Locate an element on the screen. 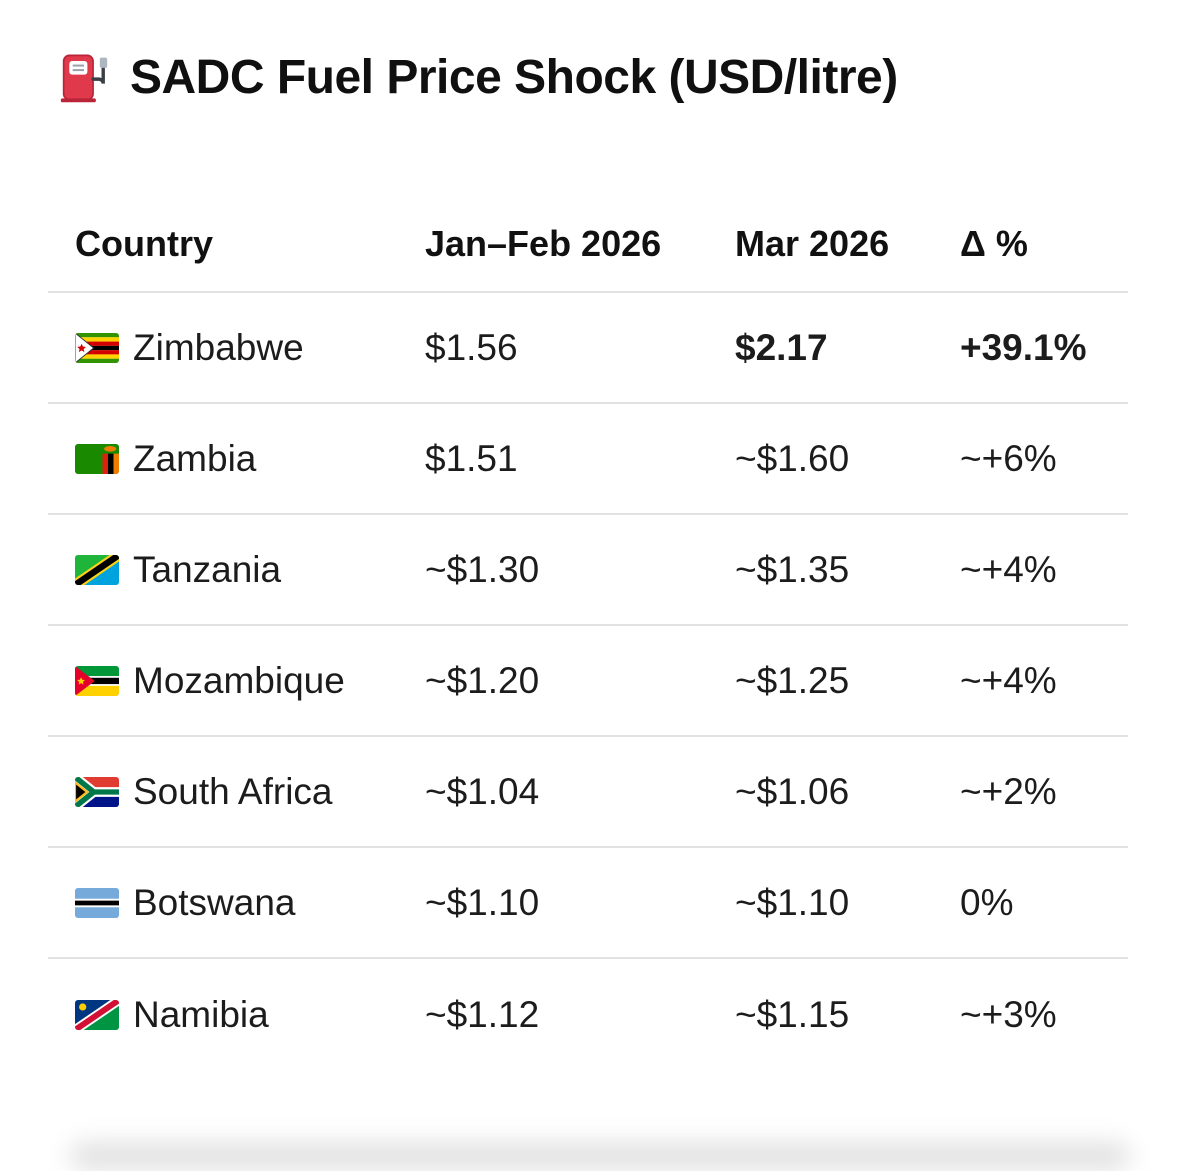 The height and width of the screenshot is (1171, 1200). price-jan-feb: ~$1.30 is located at coordinates (482, 569).